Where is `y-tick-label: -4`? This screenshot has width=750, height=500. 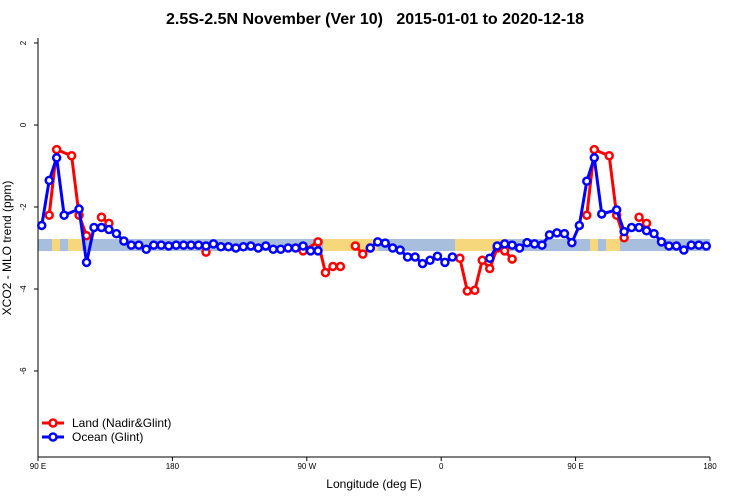
y-tick-label: -4 is located at coordinates (23, 289).